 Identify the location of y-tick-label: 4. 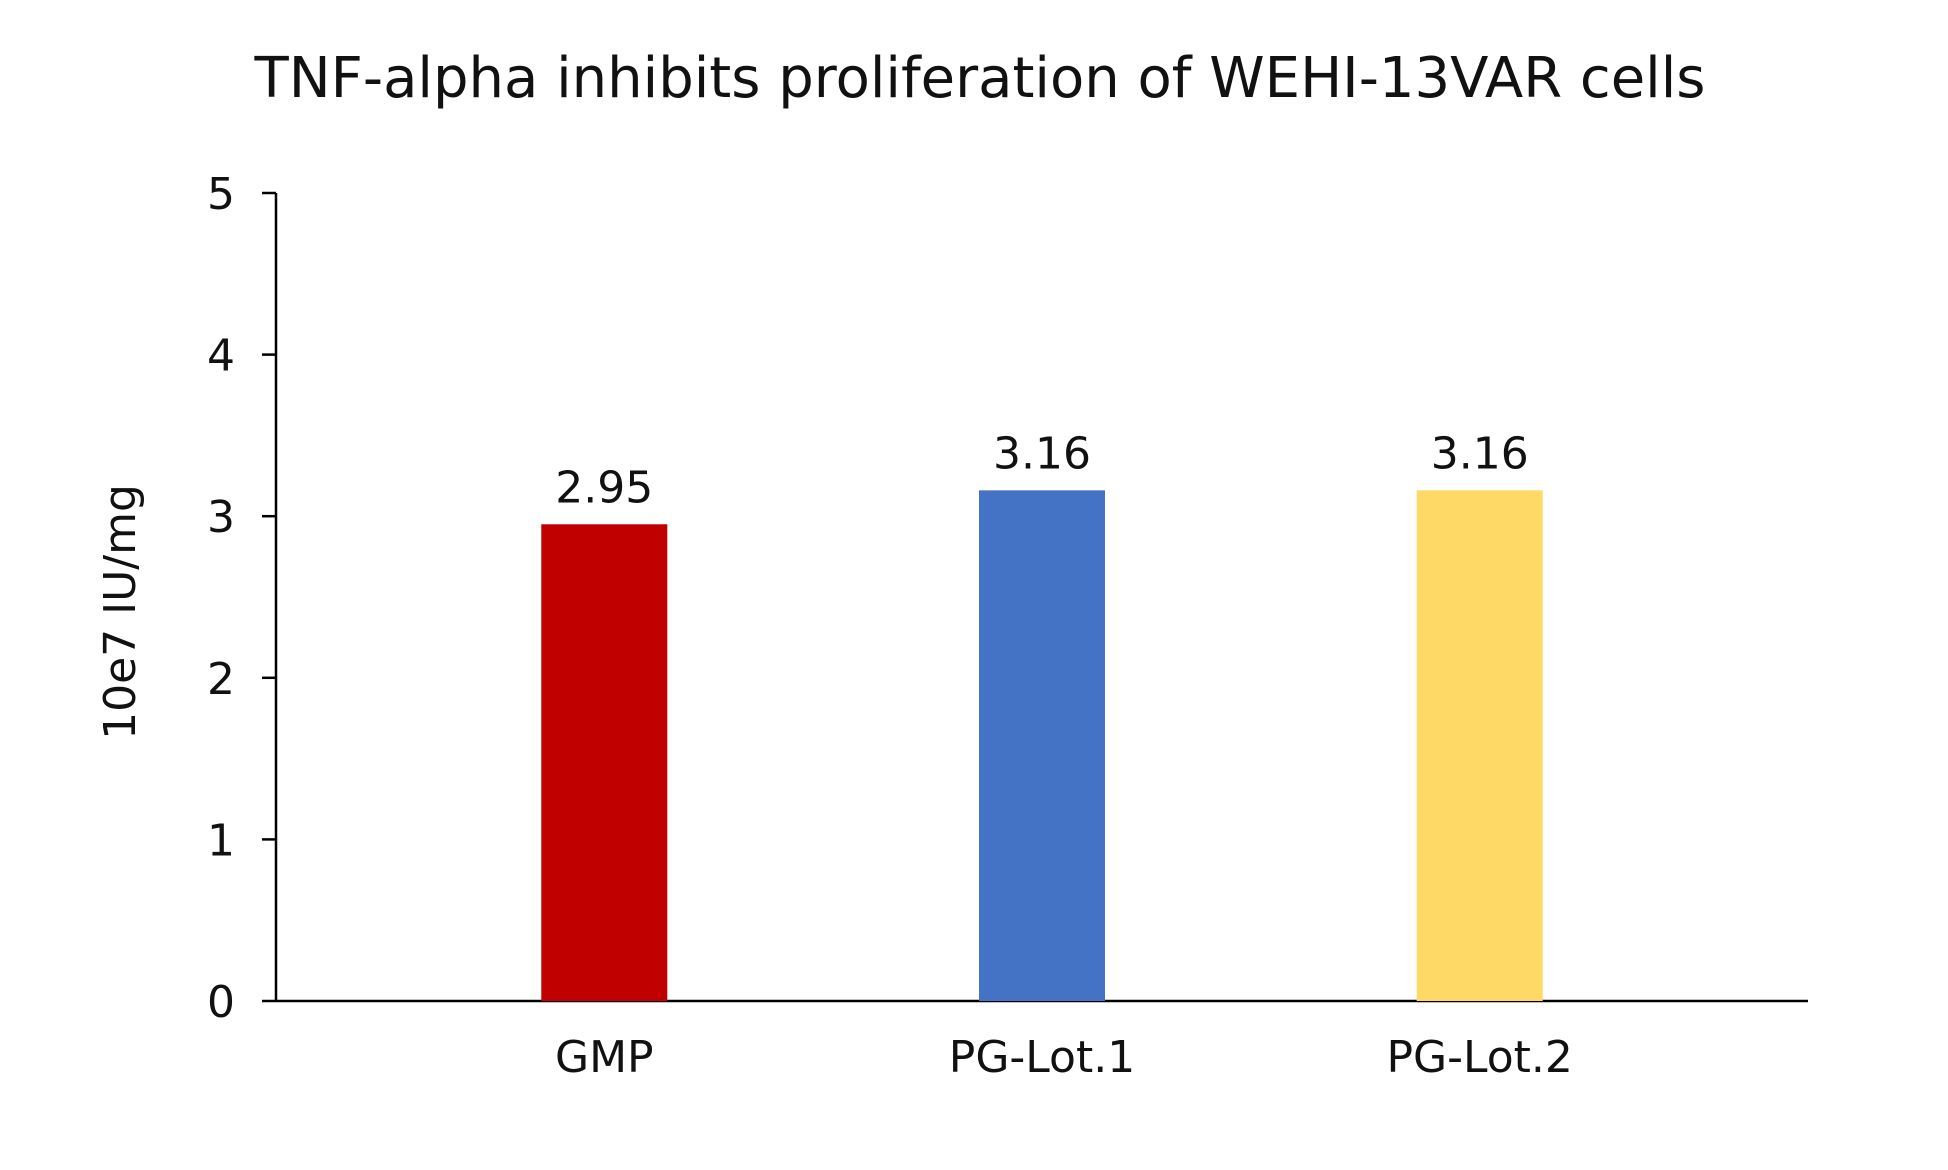
(221, 356).